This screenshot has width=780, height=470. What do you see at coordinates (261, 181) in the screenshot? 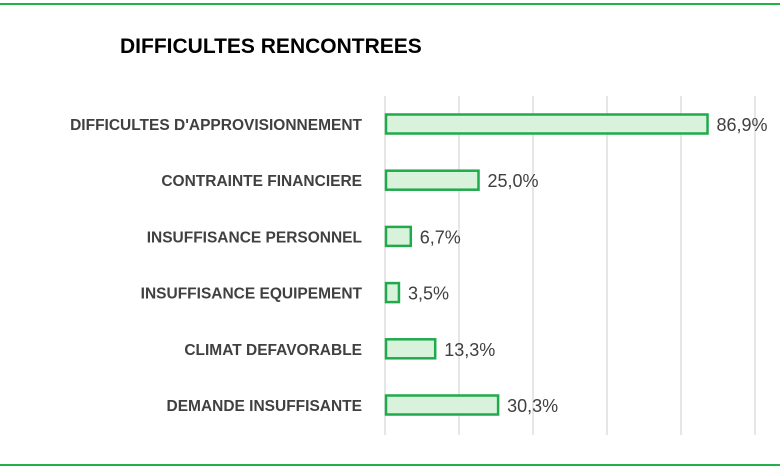
I see `category-label-1: CONTRAINTE FINANCIERE` at bounding box center [261, 181].